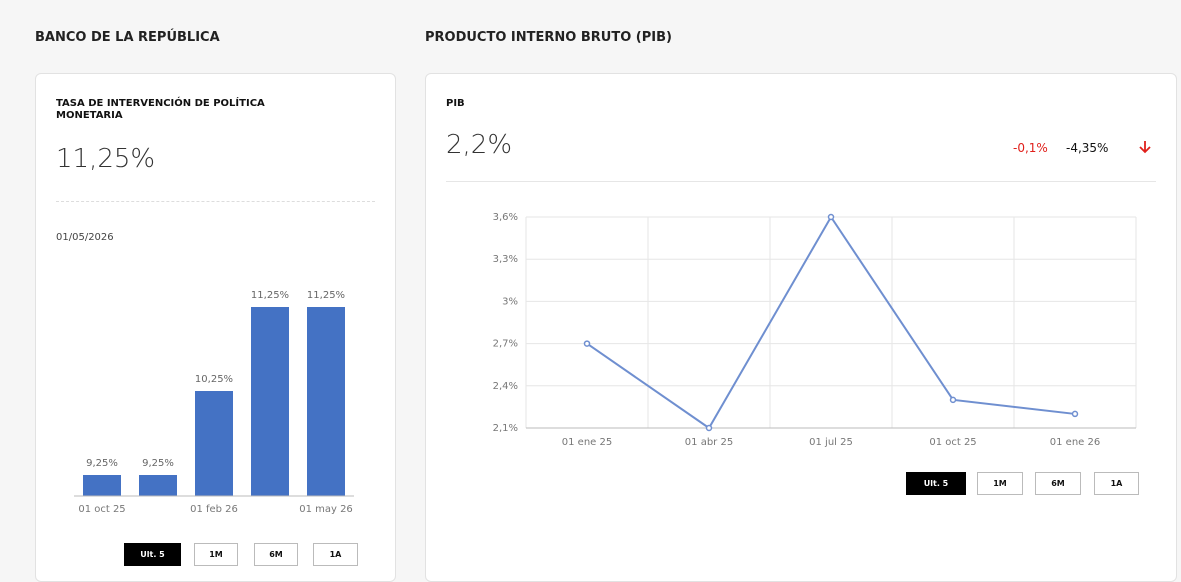 The image size is (1181, 582). What do you see at coordinates (1145, 147) in the screenshot?
I see `down-arrow` at bounding box center [1145, 147].